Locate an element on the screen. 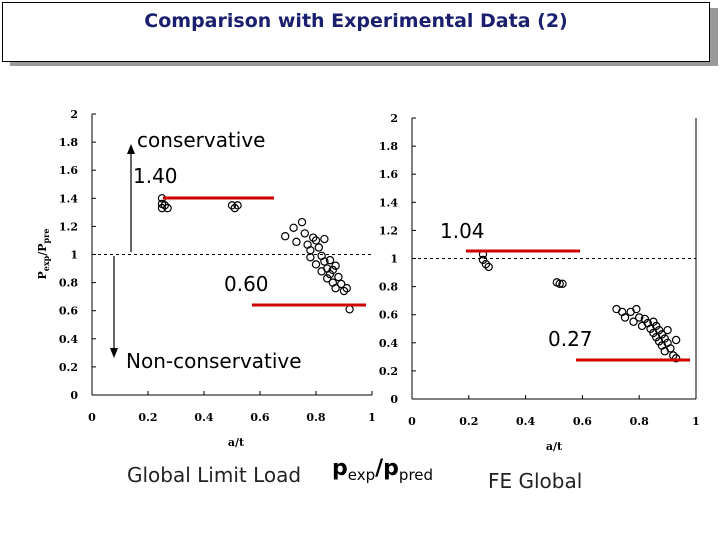  title-box: Comparison with Experimental Data (2) is located at coordinates (356, 32).